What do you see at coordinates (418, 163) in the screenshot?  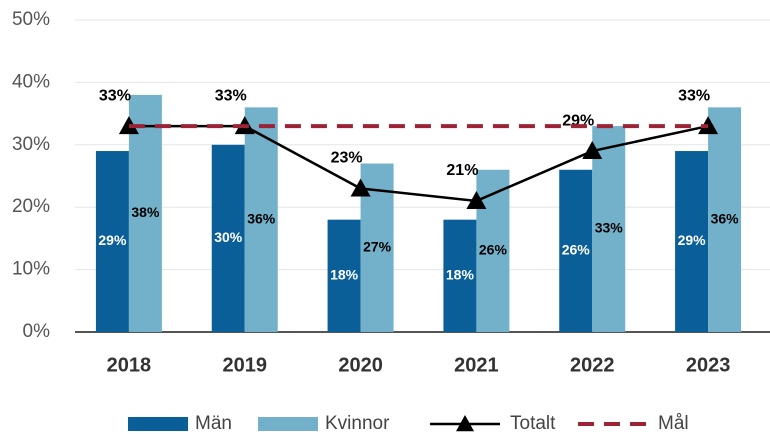 I see `total-line` at bounding box center [418, 163].